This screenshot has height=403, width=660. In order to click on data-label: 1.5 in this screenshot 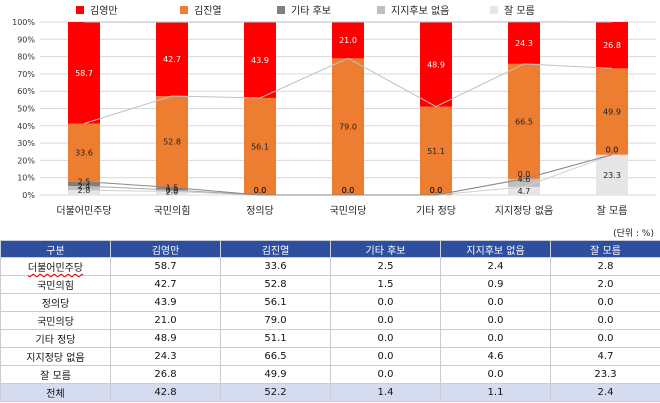, I will do `click(172, 187)`.